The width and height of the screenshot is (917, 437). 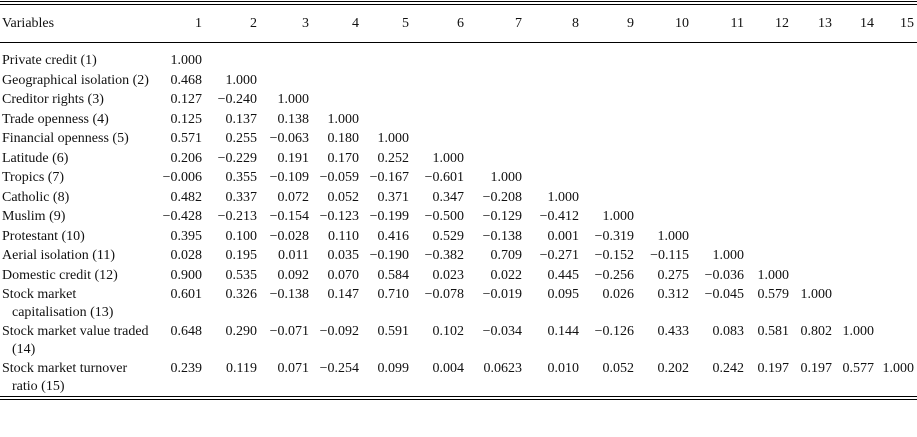 I want to click on cell-value: −0.138, so click(x=289, y=294).